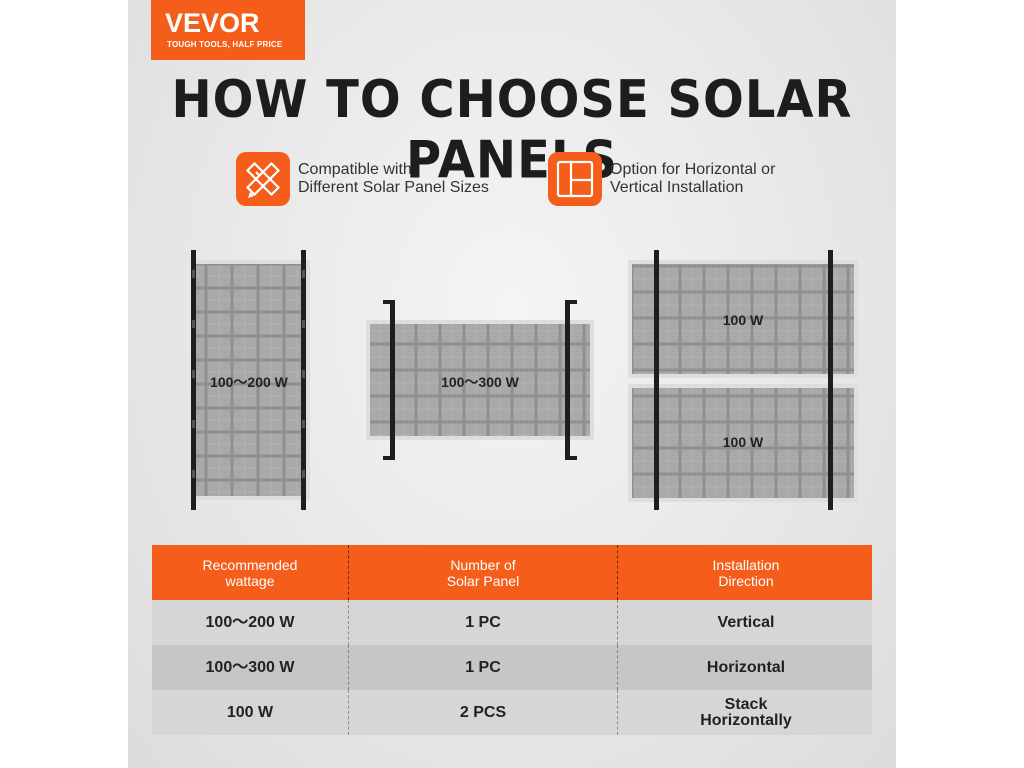  Describe the element at coordinates (480, 382) in the screenshot. I see `horizontal-panel-label: 100～300 W` at that location.